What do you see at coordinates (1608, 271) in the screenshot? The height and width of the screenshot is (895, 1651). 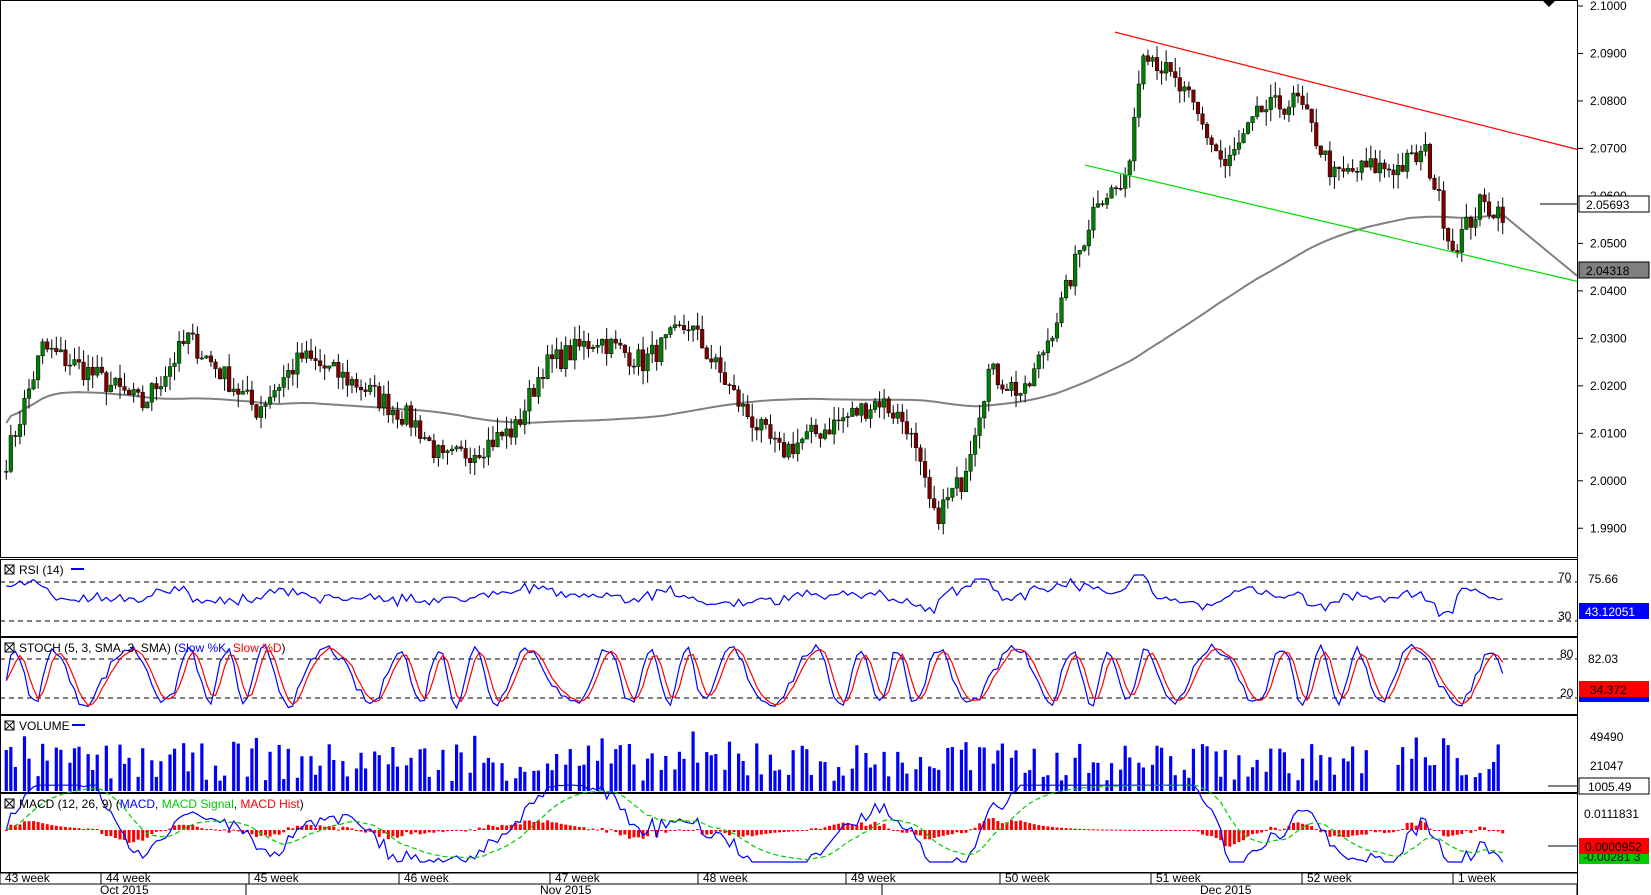 I see `sma-price-label: 2.04318` at bounding box center [1608, 271].